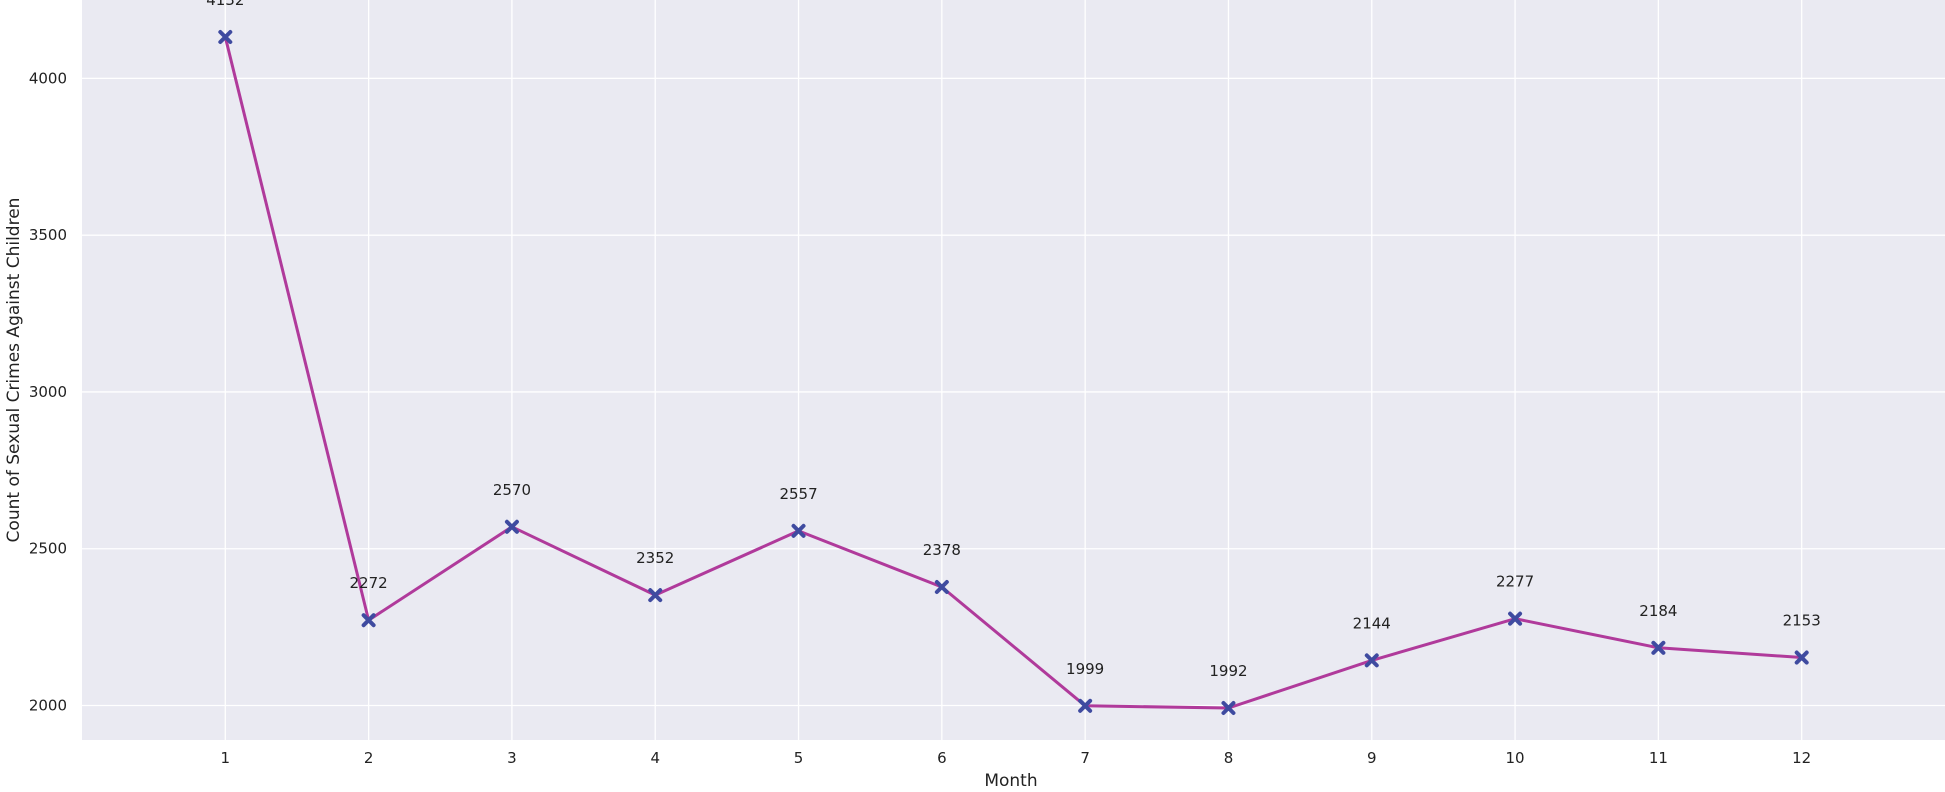  I want to click on data-label: 2184, so click(1658, 611).